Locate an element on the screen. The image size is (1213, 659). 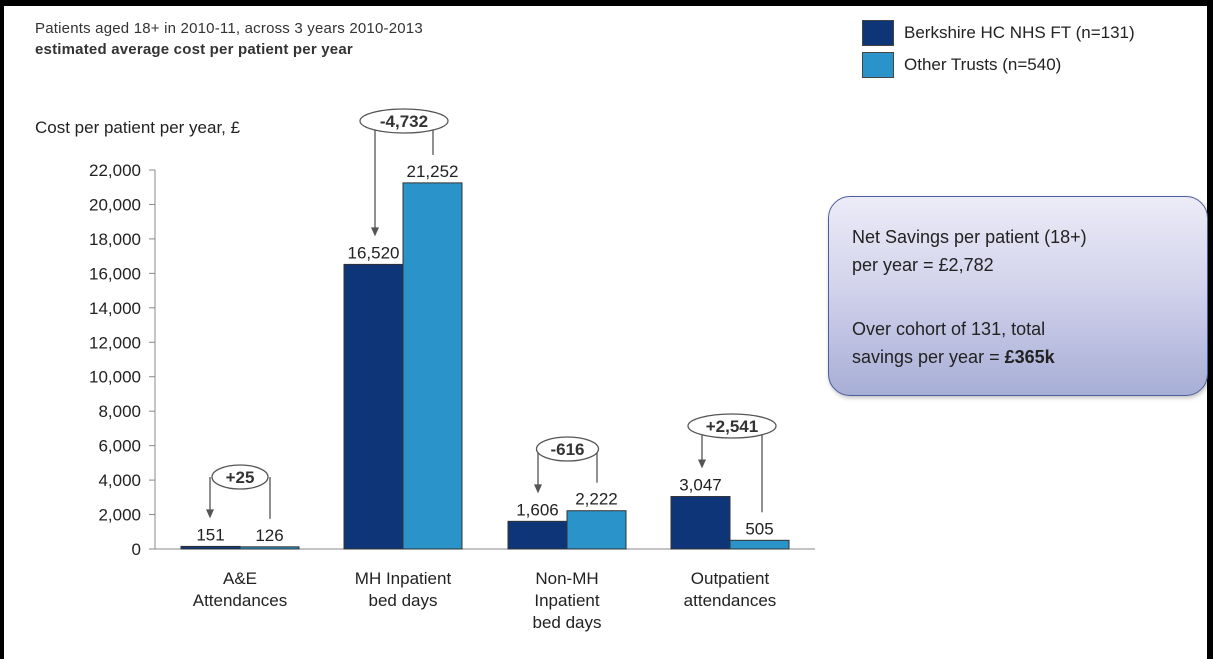
bar-value-label: 21,252 is located at coordinates (433, 171).